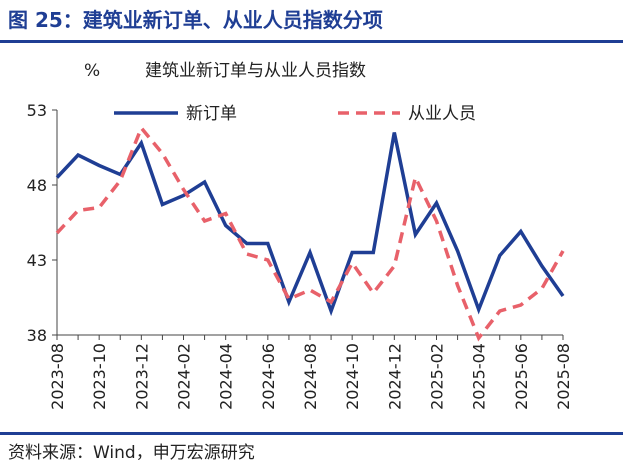 The height and width of the screenshot is (473, 623). I want to click on figure-title: 图 25：建筑业新订单、从业人员指数分项, so click(195, 20).